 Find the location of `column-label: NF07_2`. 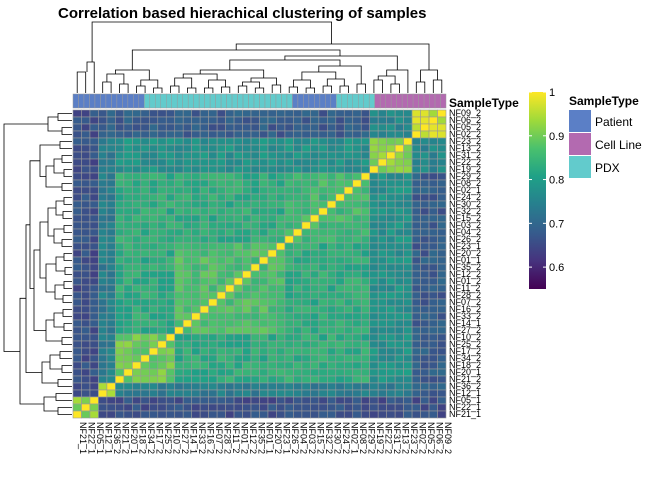

column-label: NF07_2 is located at coordinates (219, 438).